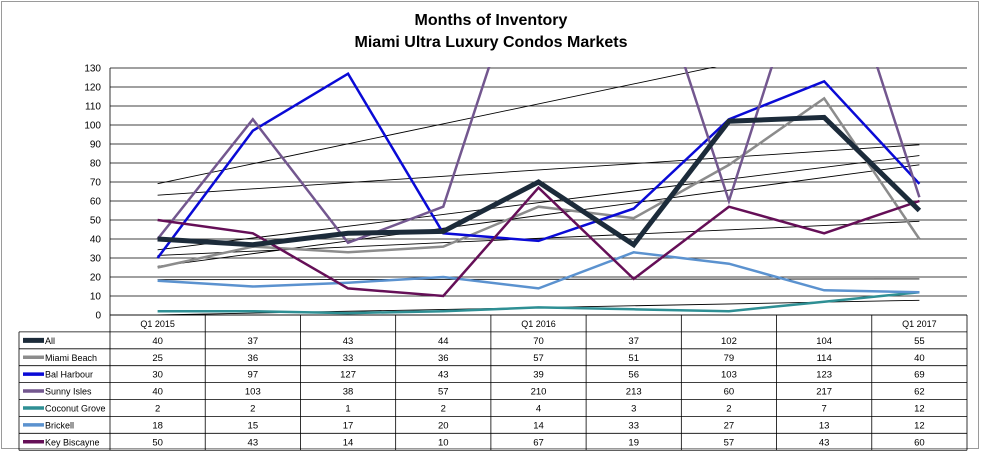 The width and height of the screenshot is (982, 451). I want to click on table-cell-value: 104, so click(824, 341).